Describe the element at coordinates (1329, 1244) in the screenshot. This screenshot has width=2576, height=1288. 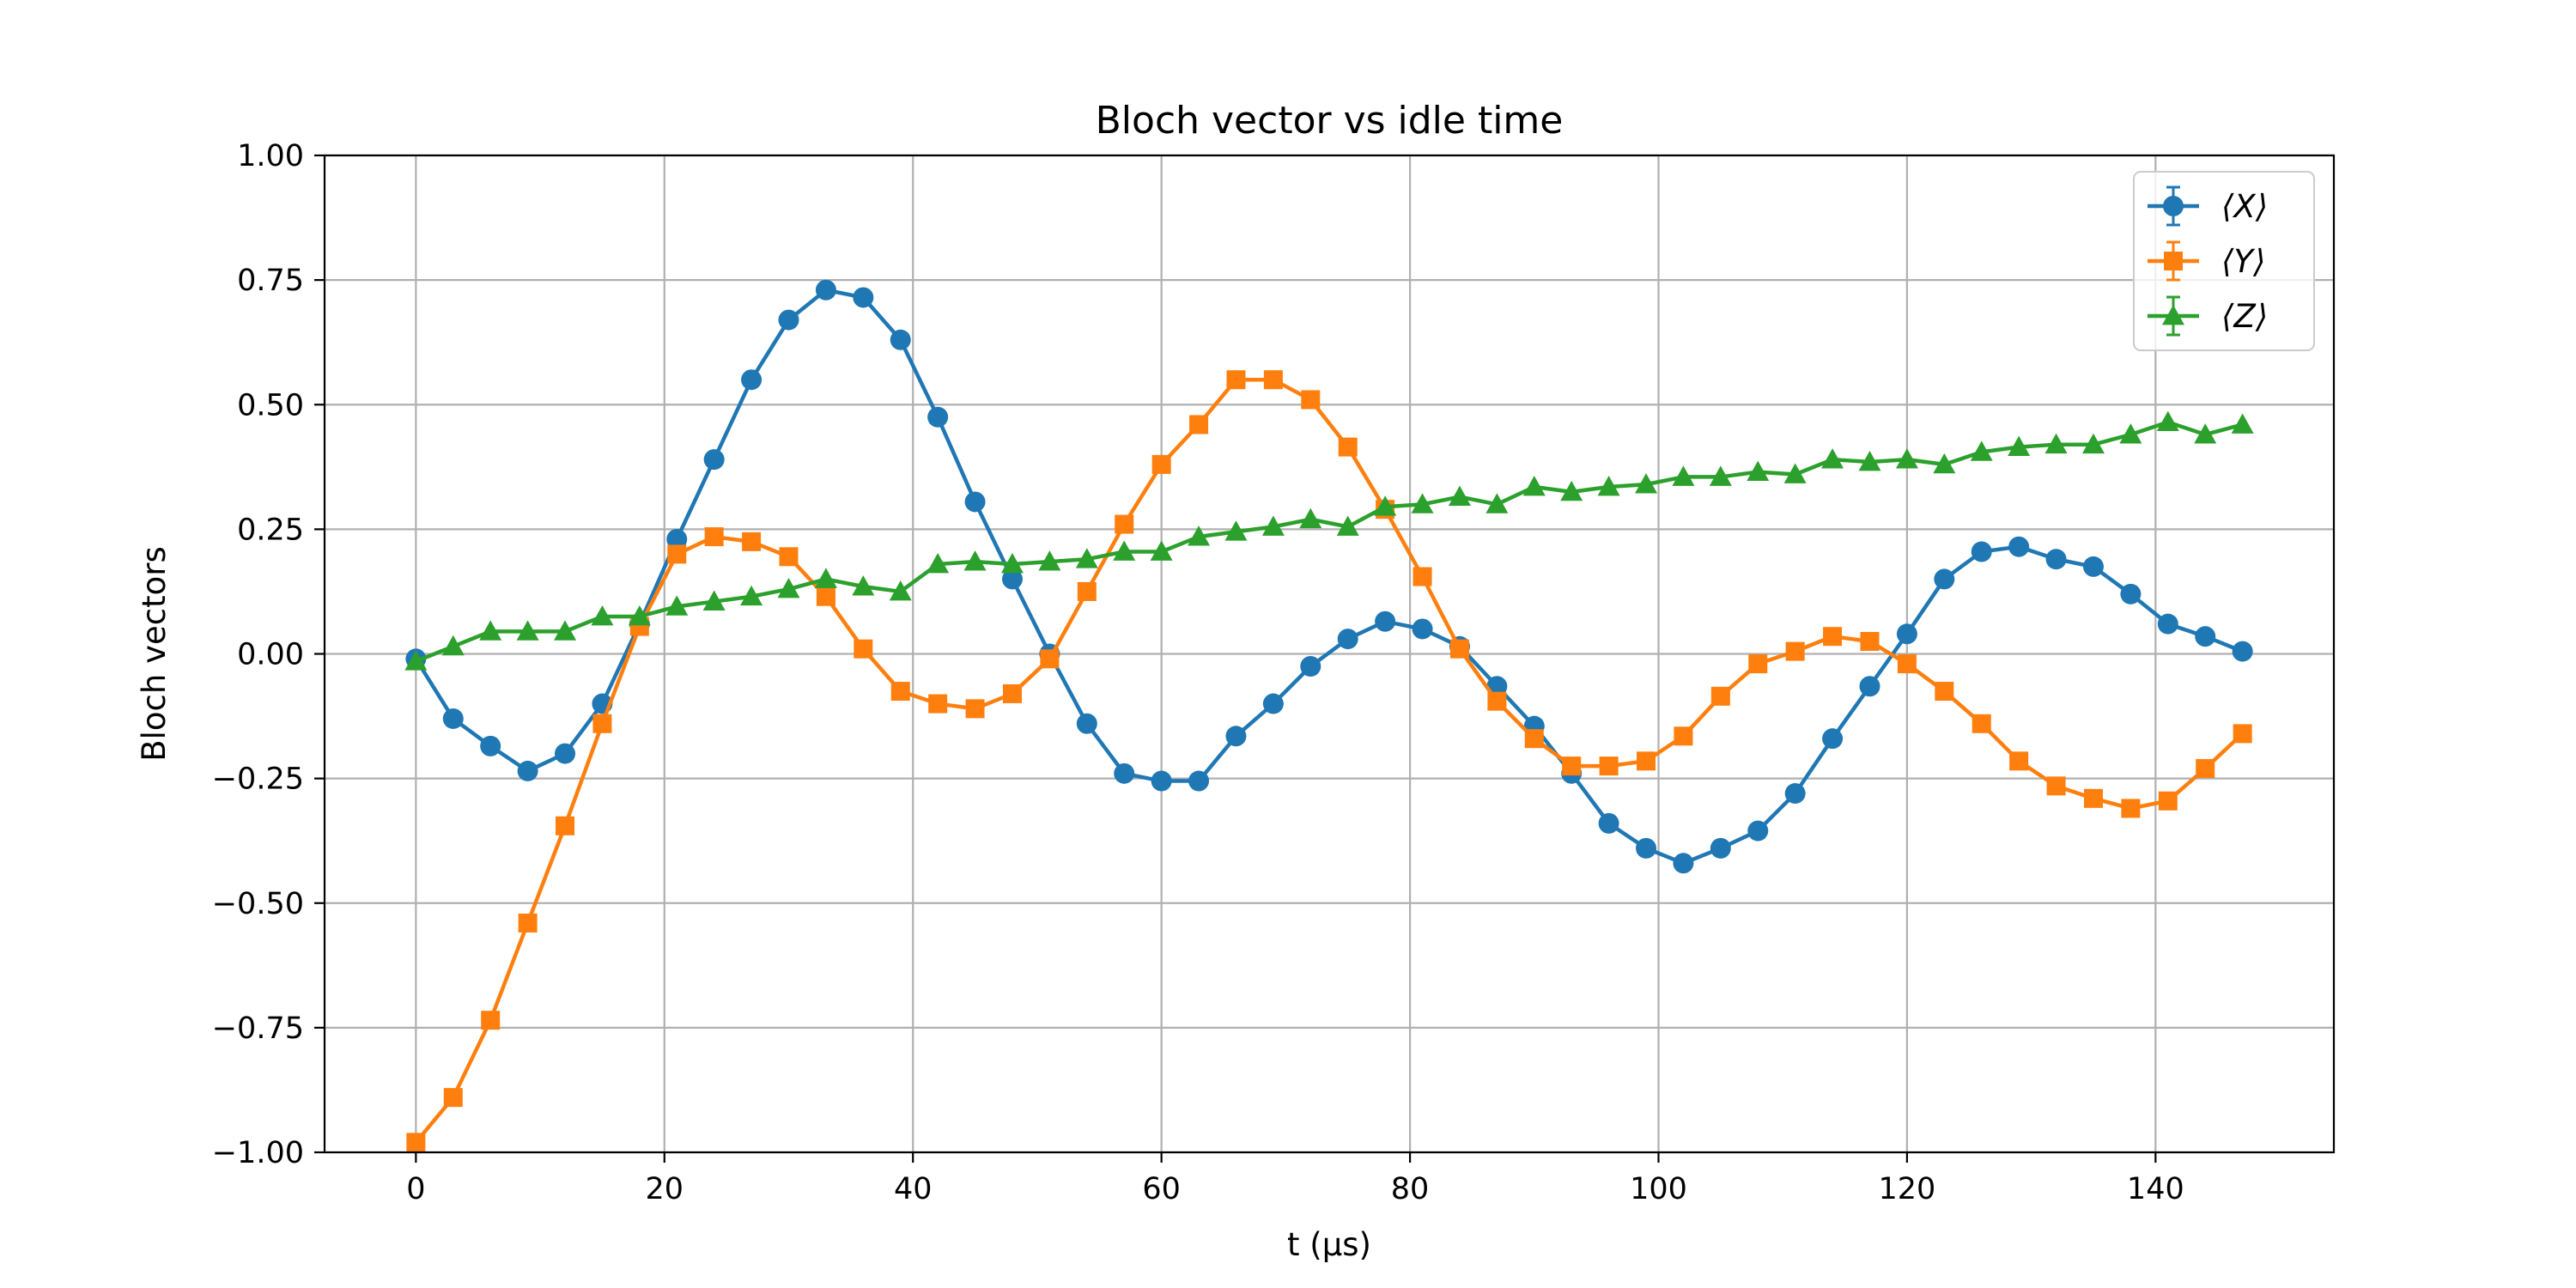
I see `x-axis-title: t (μs)` at that location.